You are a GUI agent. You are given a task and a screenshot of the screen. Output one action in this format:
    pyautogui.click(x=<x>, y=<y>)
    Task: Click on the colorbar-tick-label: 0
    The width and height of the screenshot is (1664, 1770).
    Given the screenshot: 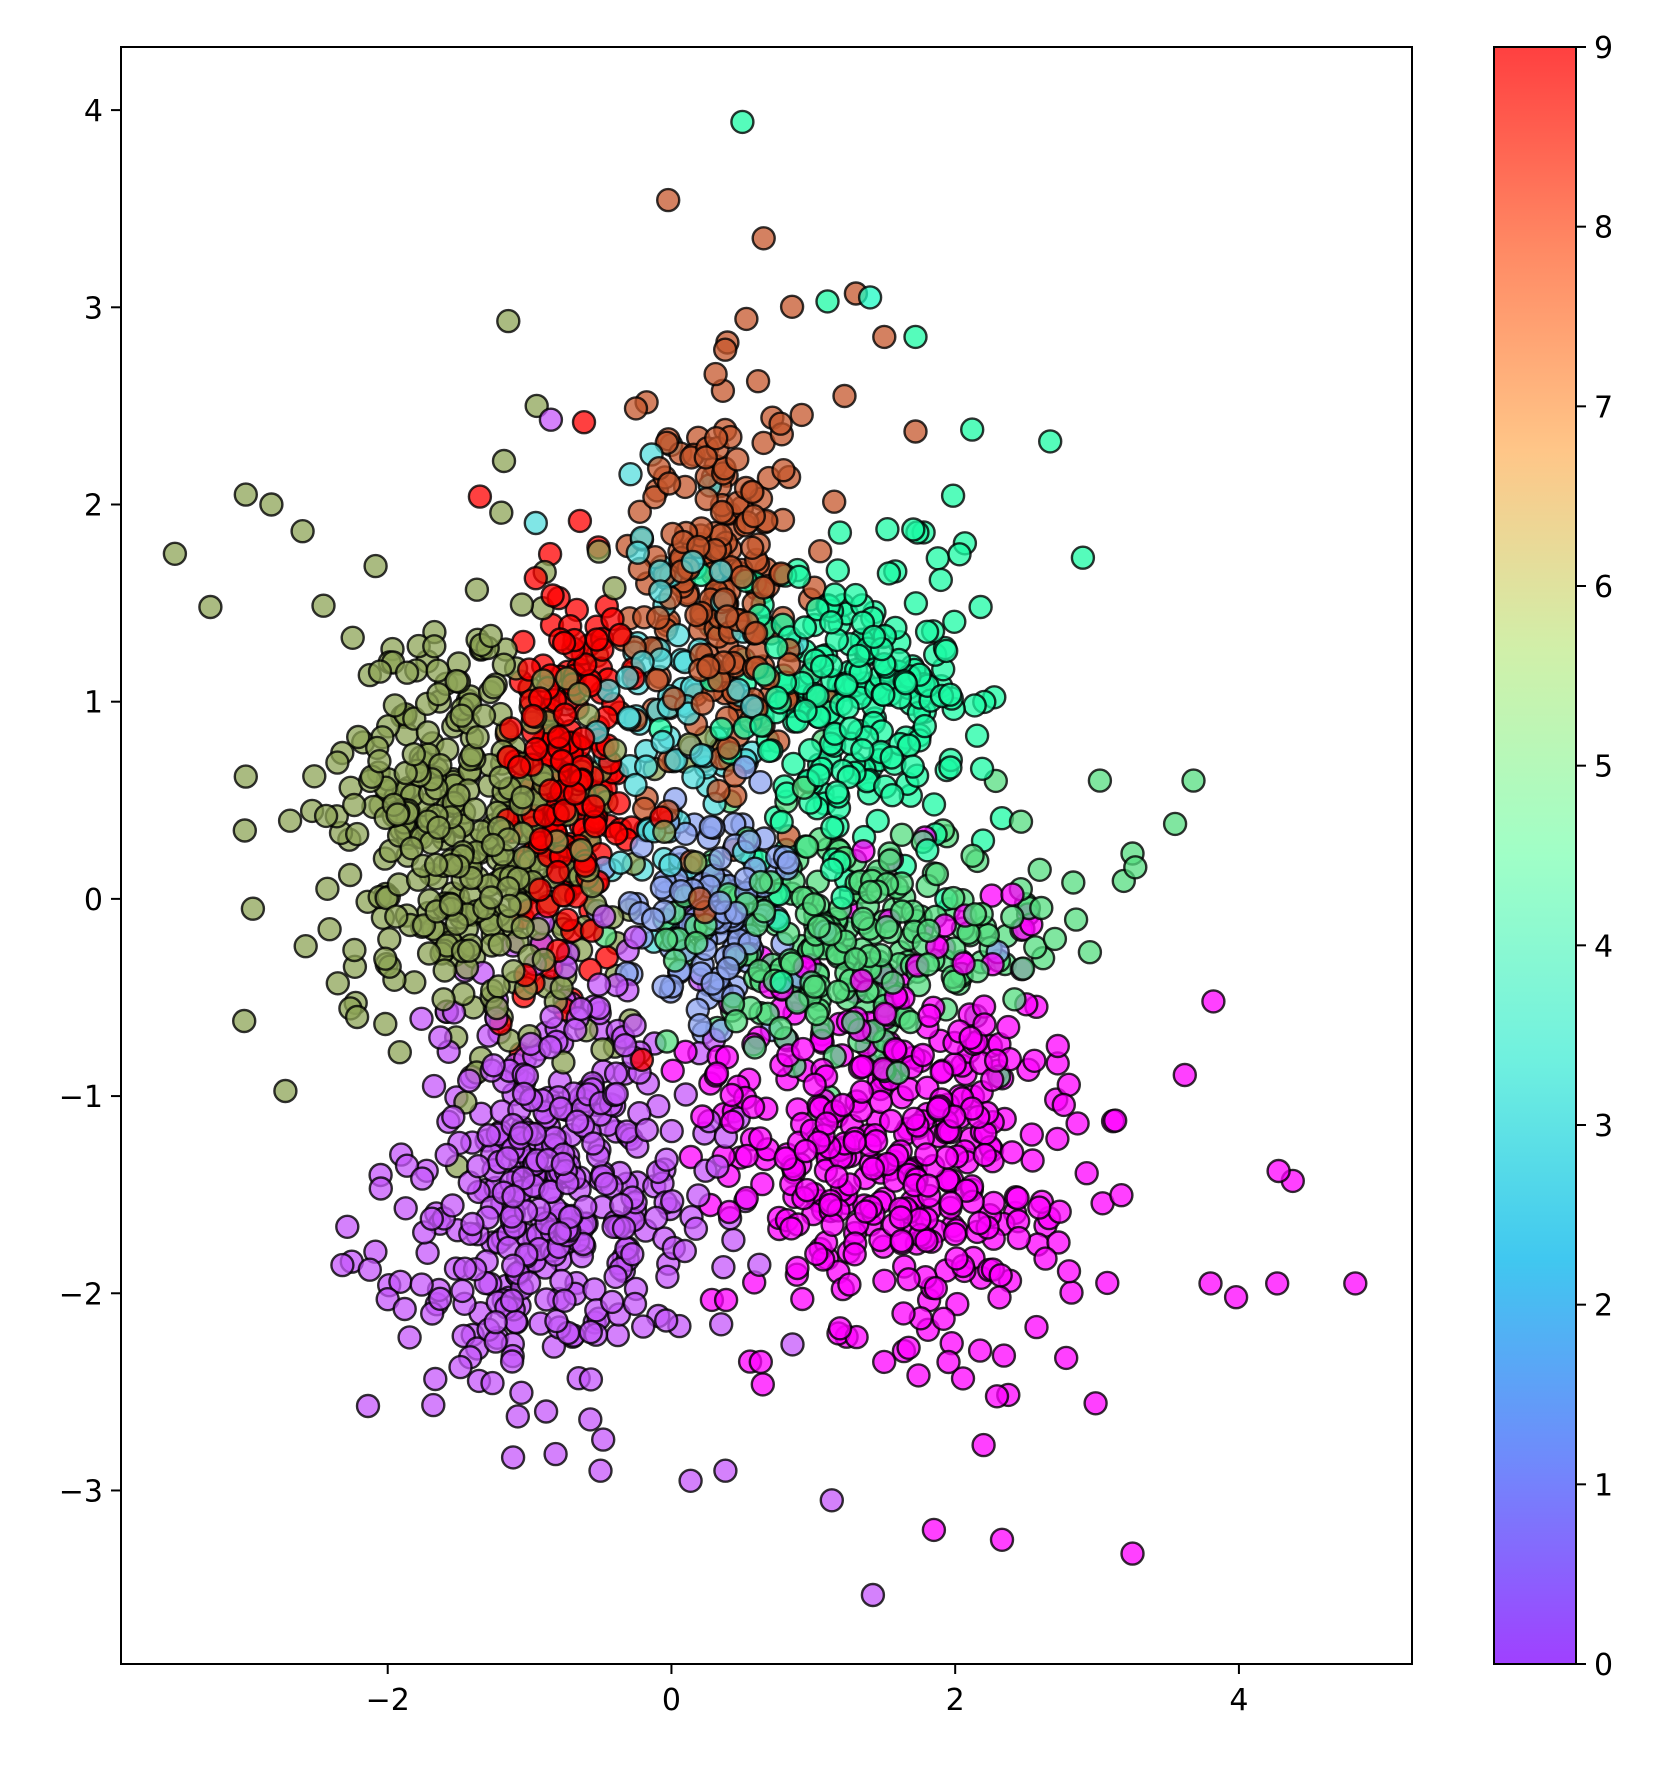 What is the action you would take?
    pyautogui.click(x=1603, y=1665)
    